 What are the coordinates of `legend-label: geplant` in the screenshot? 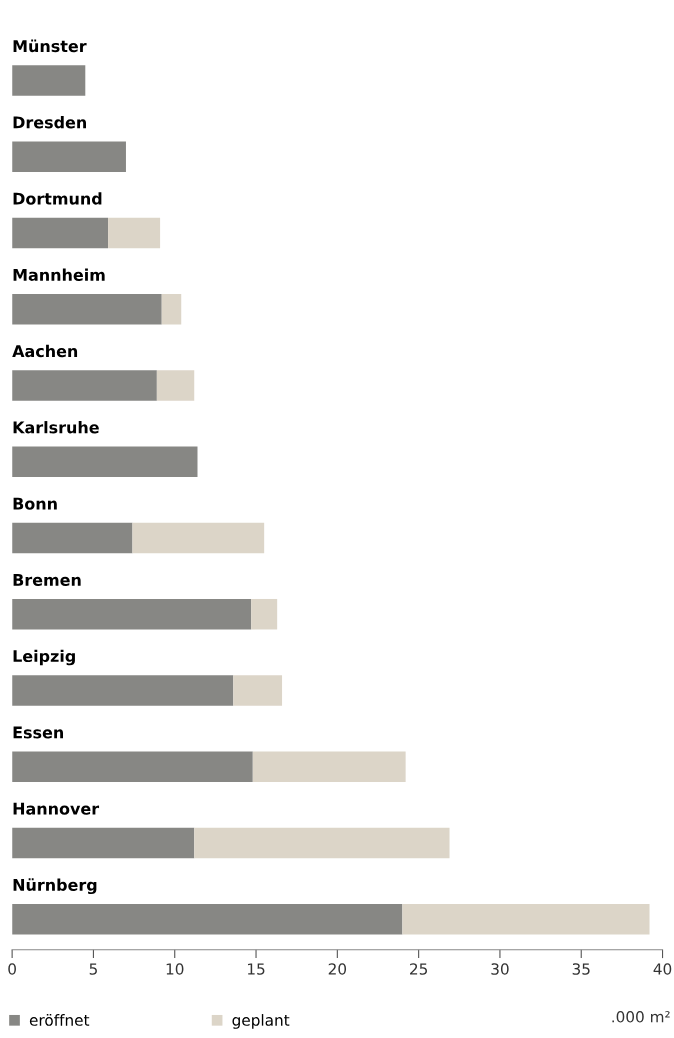 It's located at (261, 1021).